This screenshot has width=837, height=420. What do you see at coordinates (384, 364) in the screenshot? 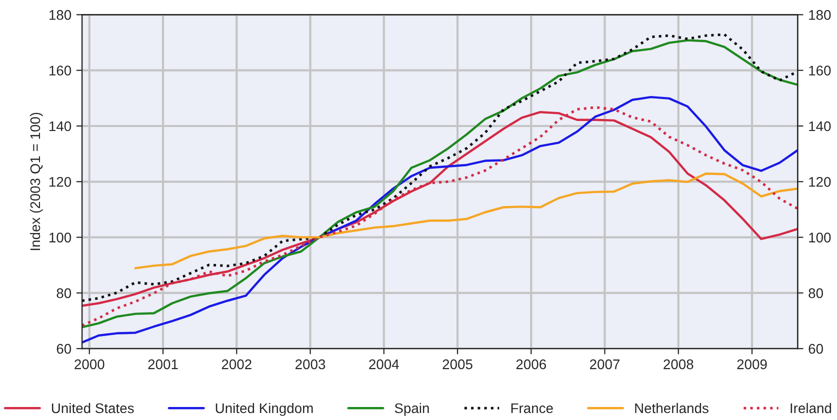
I see `x-tick-label: 2004` at bounding box center [384, 364].